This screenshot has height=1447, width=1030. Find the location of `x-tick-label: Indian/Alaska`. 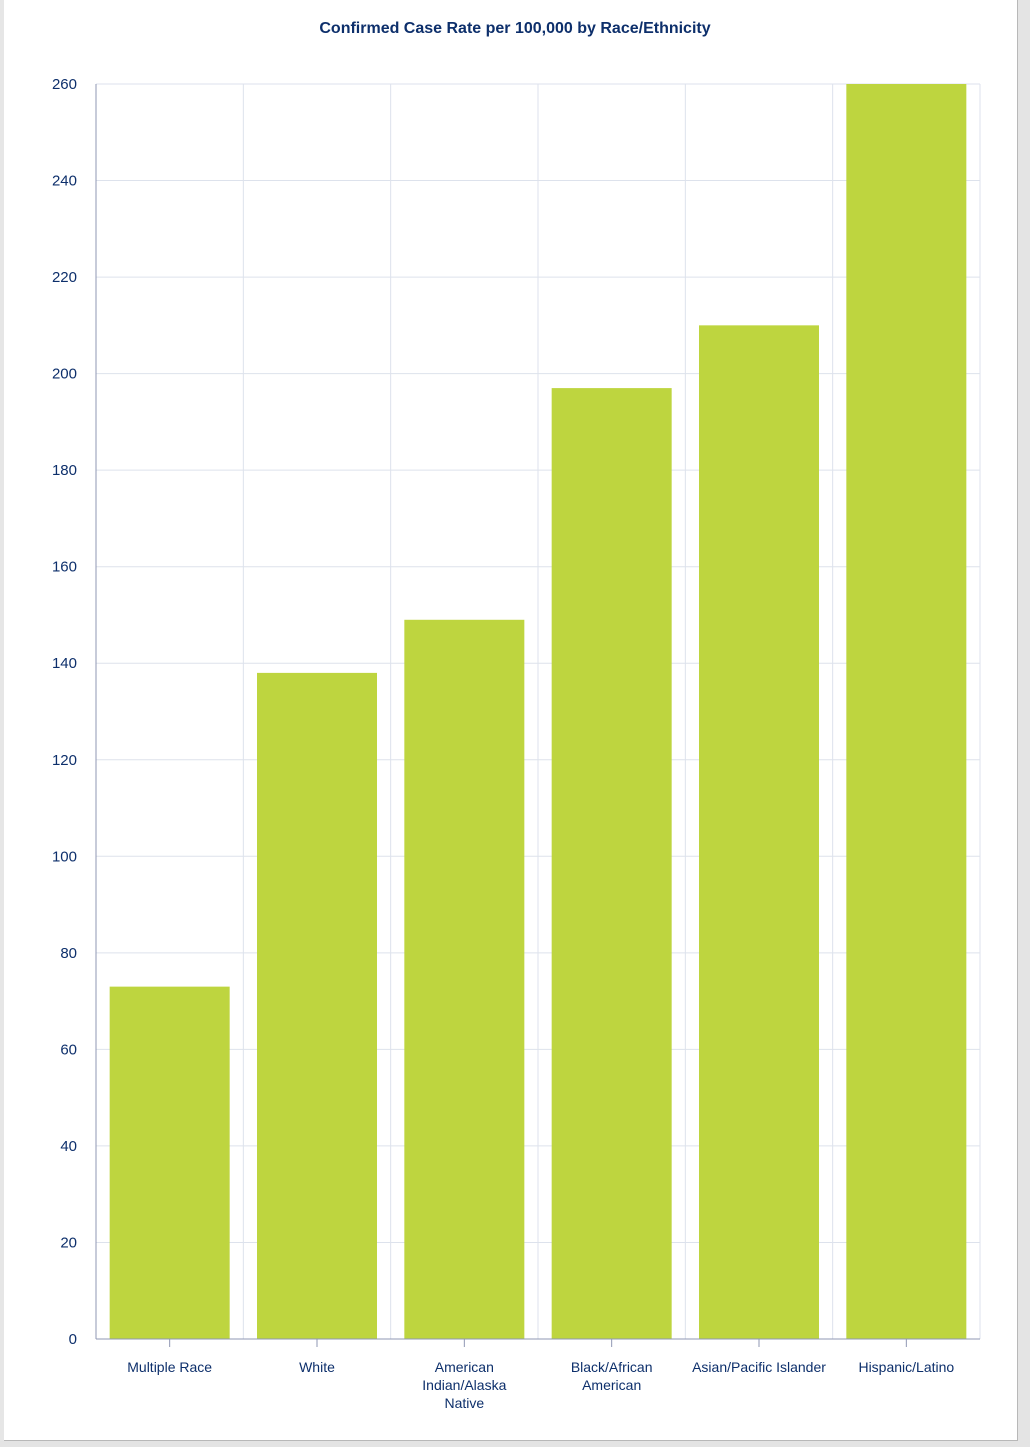

x-tick-label: Indian/Alaska is located at coordinates (464, 1385).